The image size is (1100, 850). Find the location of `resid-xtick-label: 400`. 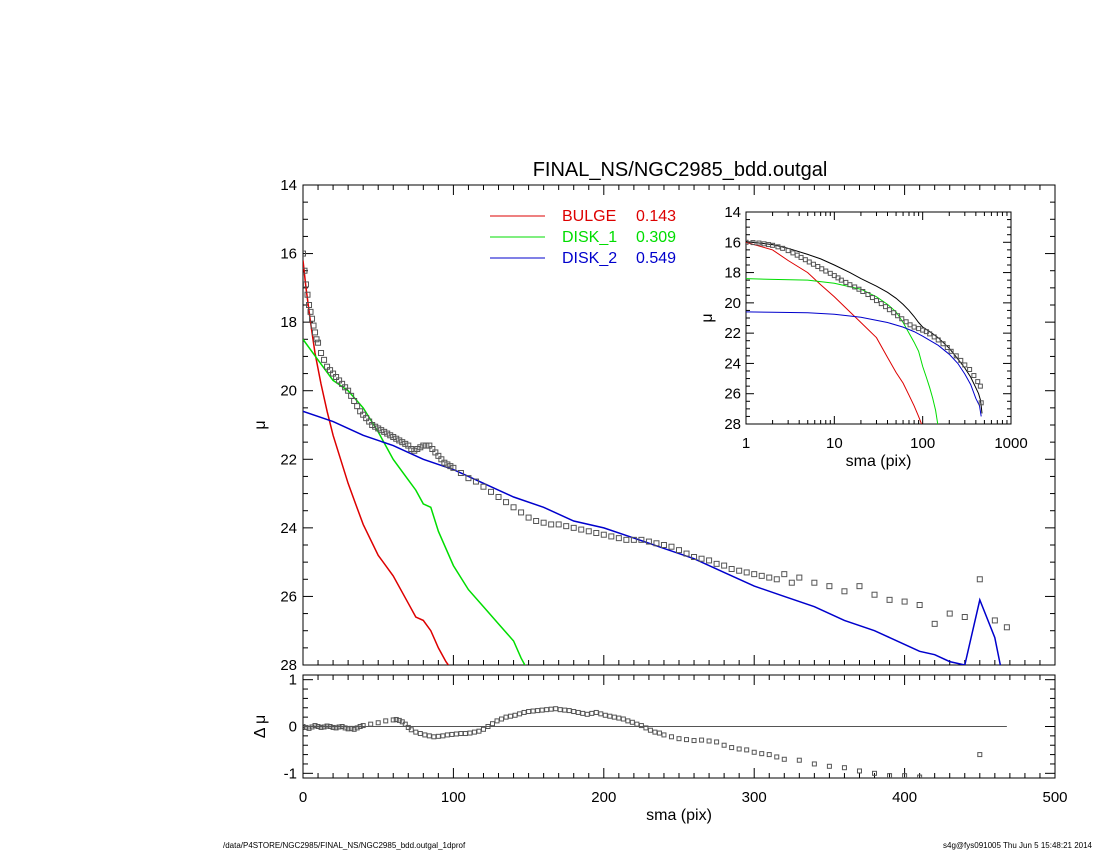

resid-xtick-label: 400 is located at coordinates (904, 797).